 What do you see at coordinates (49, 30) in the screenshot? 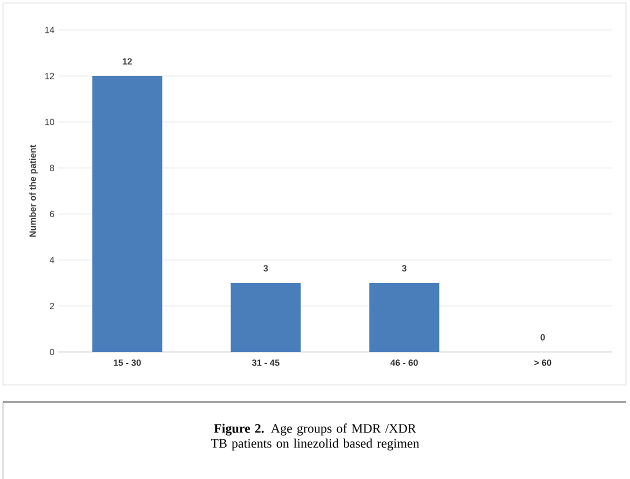
I see `y-tick-label: 14` at bounding box center [49, 30].